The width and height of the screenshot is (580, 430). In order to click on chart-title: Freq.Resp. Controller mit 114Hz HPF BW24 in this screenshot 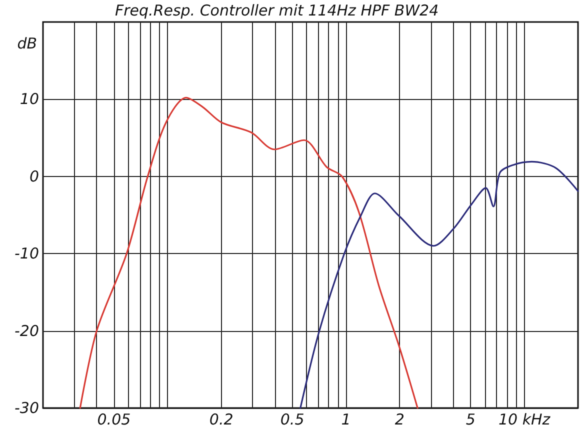, I will do `click(277, 11)`.